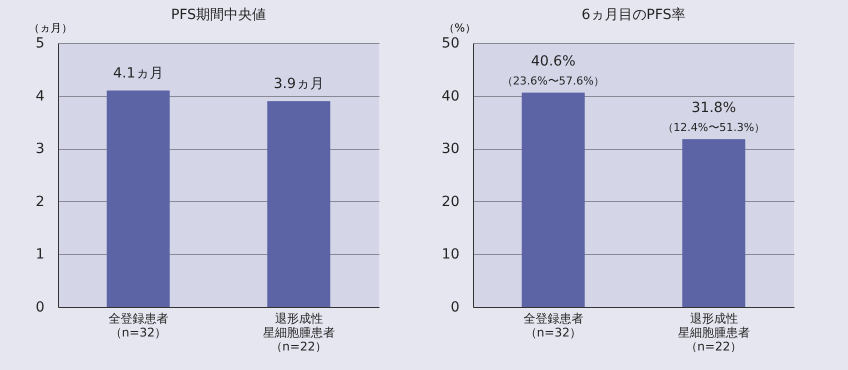 Image resolution: width=848 pixels, height=370 pixels. I want to click on chart-title: PFS期間中央値, so click(218, 15).